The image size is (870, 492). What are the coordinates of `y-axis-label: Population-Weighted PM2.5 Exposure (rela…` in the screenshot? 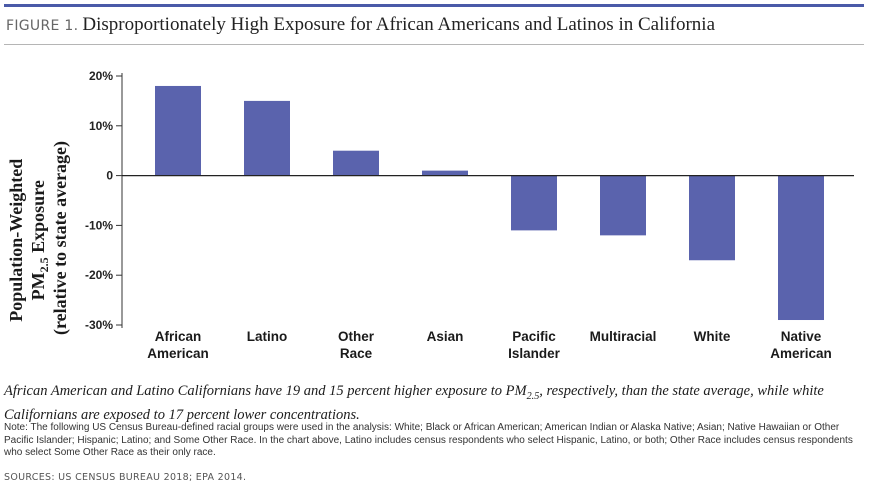 It's located at (38, 238).